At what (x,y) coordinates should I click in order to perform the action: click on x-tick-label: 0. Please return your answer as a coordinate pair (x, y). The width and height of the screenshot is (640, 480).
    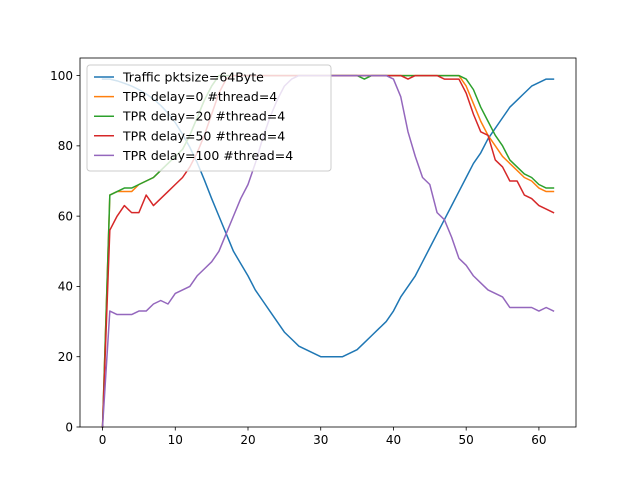
    Looking at the image, I should click on (103, 440).